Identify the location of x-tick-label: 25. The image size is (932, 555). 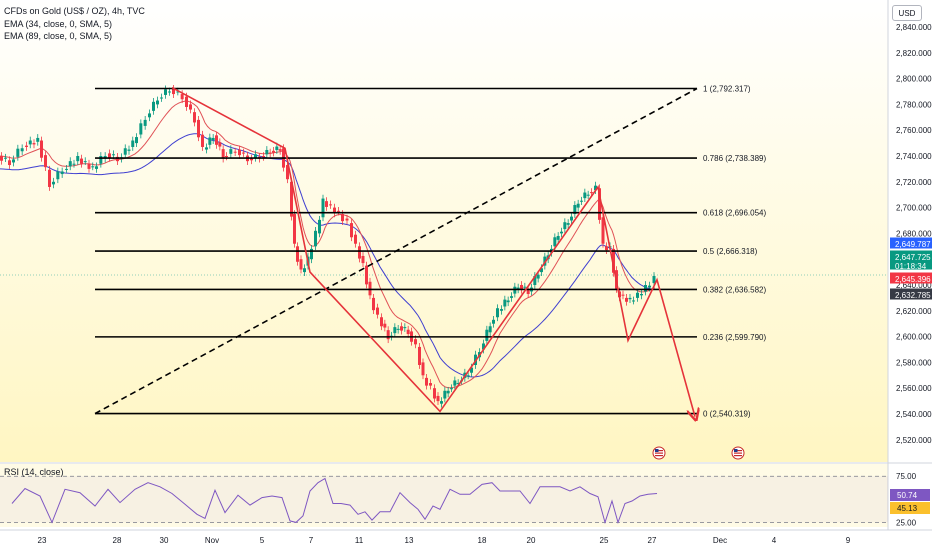
(604, 540).